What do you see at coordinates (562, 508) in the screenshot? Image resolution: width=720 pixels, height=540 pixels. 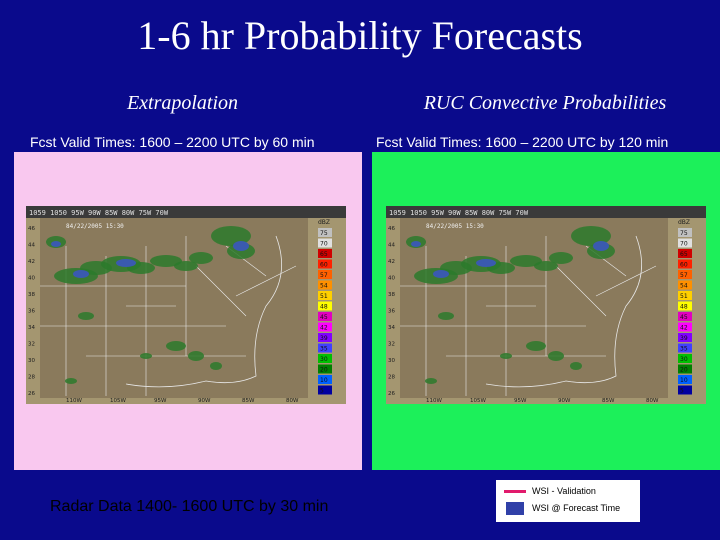 I see `legend-forecast: WSI @ Forecast Time` at bounding box center [562, 508].